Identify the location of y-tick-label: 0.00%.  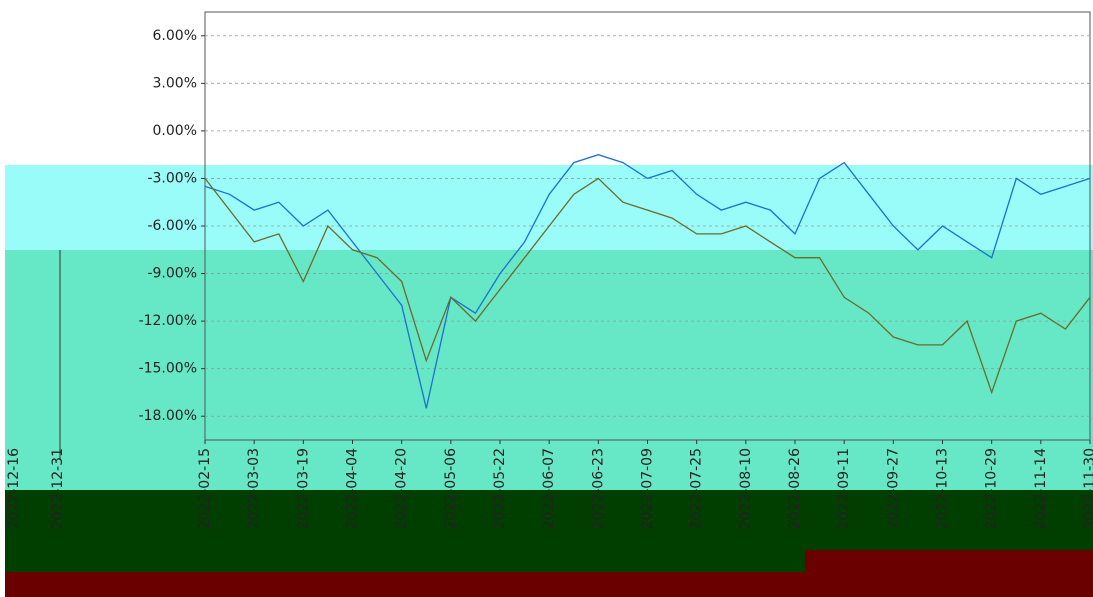
(175, 131).